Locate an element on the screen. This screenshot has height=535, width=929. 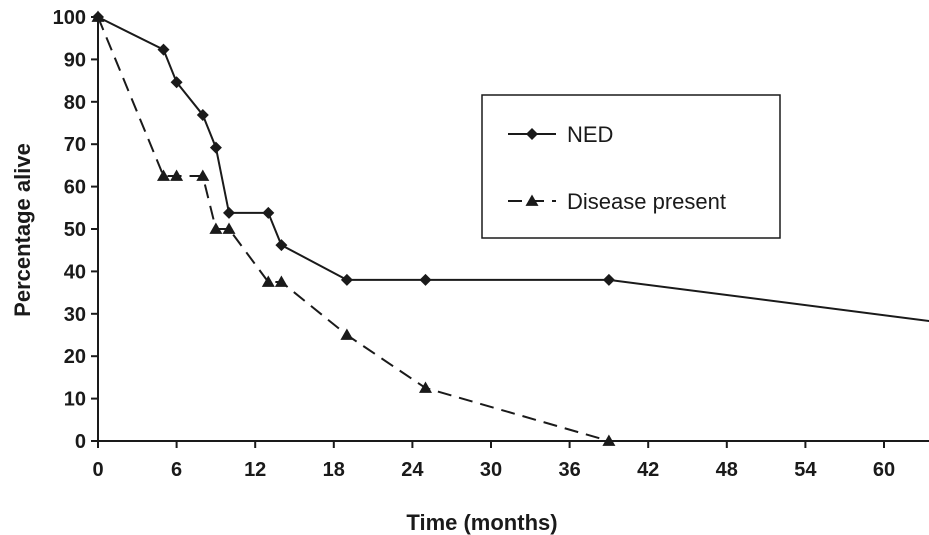
disease-present-legend-marker is located at coordinates (532, 200).